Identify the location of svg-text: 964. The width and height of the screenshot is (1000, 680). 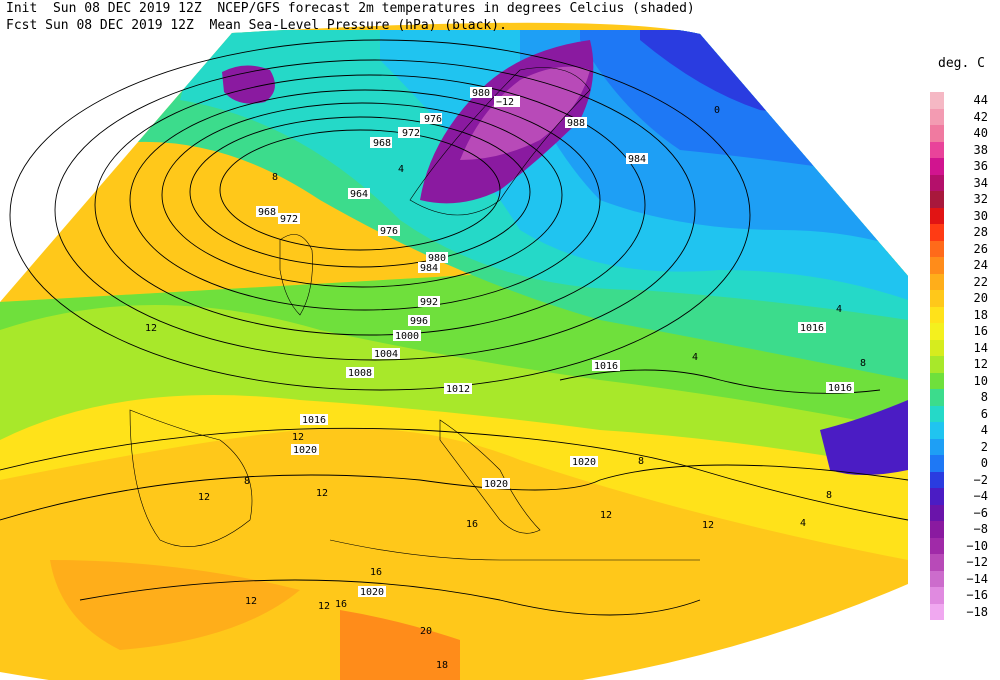
(359, 194).